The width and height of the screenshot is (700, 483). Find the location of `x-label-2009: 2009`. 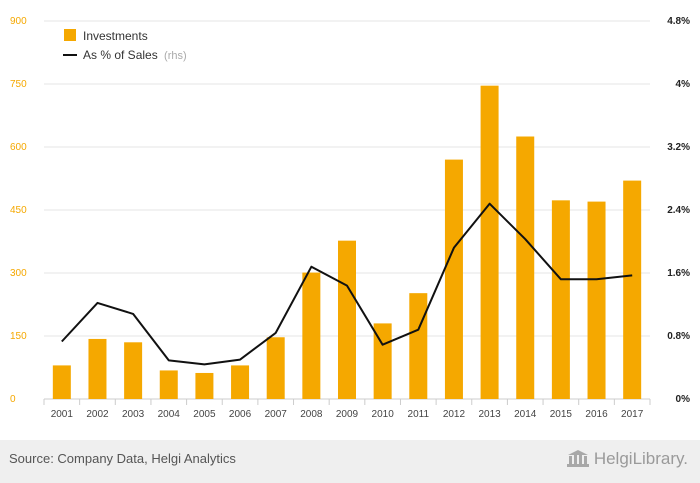

x-label-2009: 2009 is located at coordinates (347, 414).